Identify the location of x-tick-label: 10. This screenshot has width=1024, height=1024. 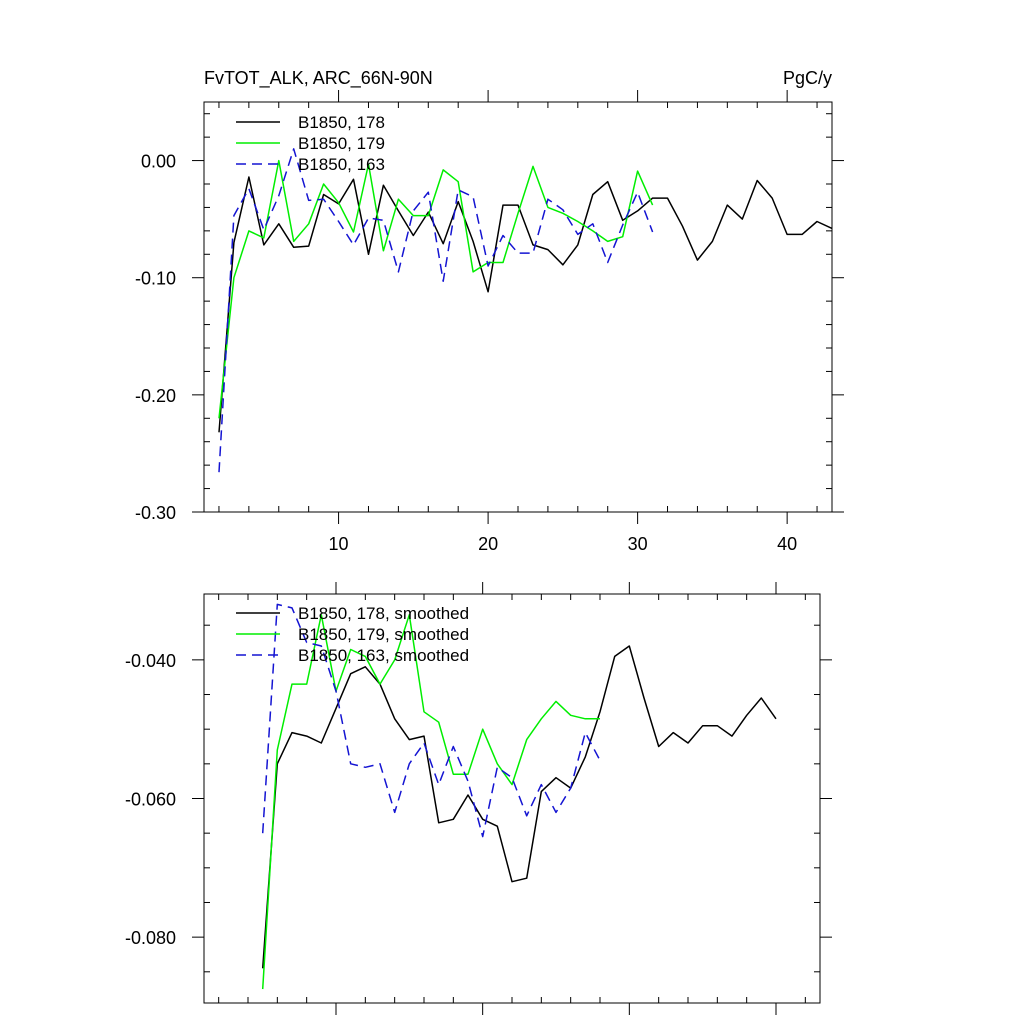
(339, 544).